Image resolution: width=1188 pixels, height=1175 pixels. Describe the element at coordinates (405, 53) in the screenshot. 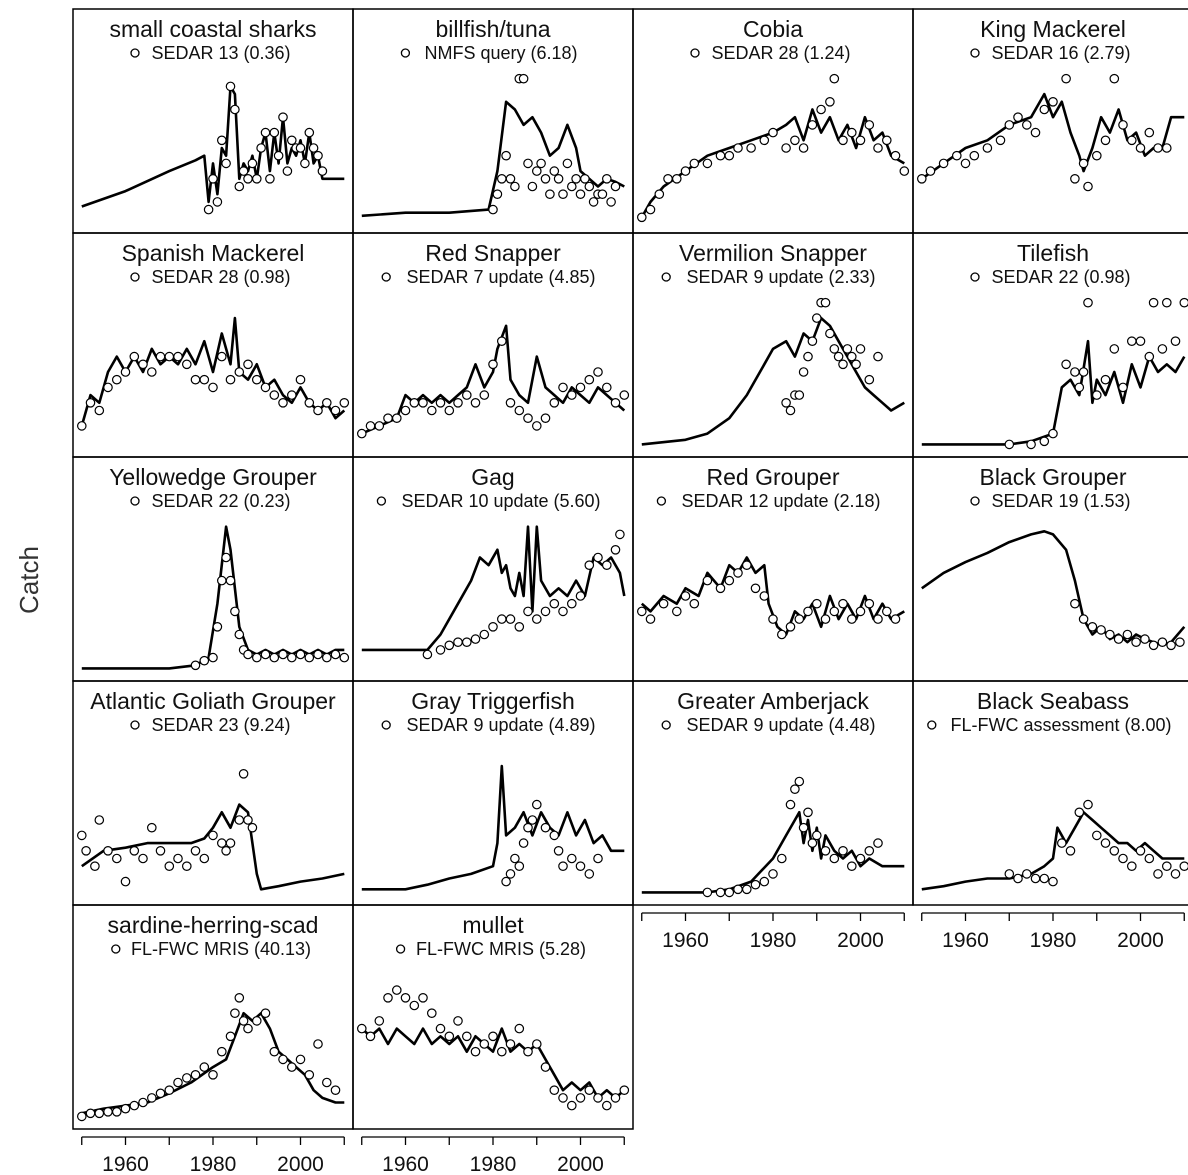

I see `legend-marker` at that location.